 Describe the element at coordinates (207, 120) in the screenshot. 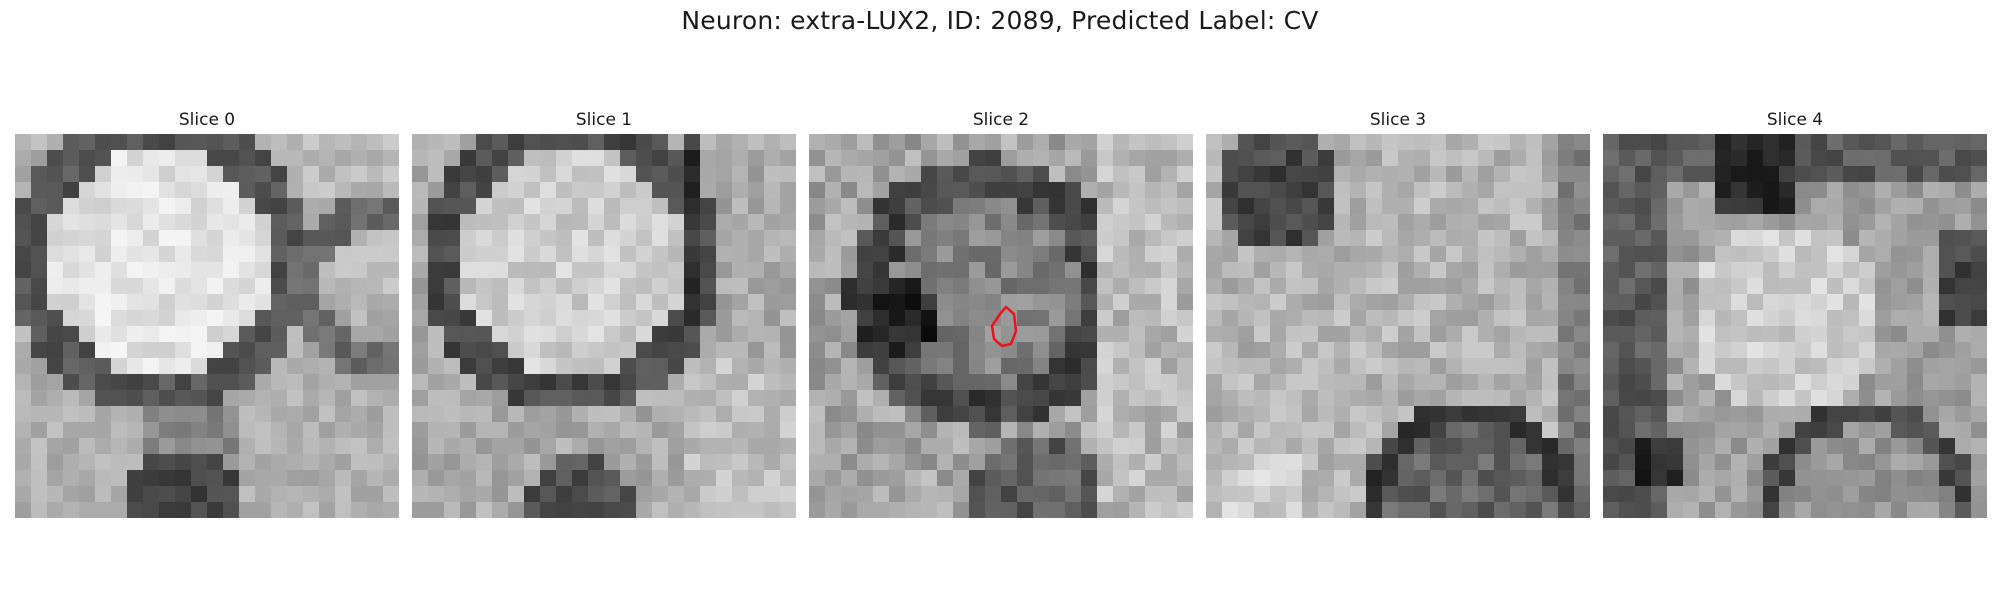

I see `slice-title-0: Slice 0` at that location.